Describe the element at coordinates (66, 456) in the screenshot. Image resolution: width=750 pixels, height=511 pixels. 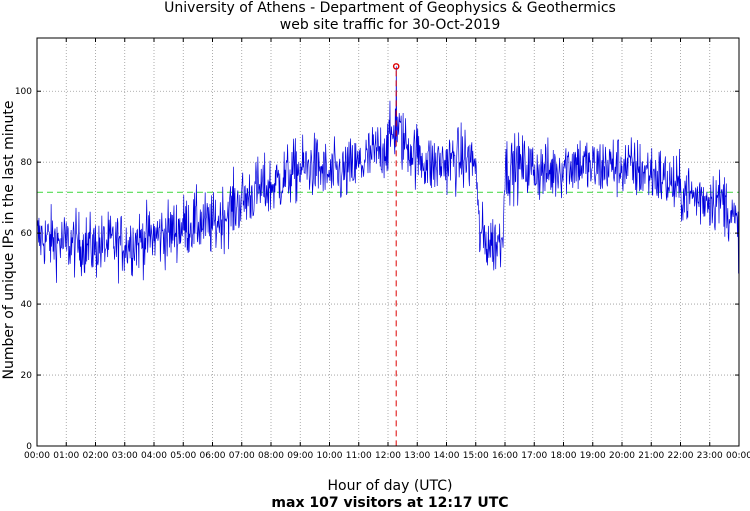
I see `x-tick-label: 01:00` at that location.